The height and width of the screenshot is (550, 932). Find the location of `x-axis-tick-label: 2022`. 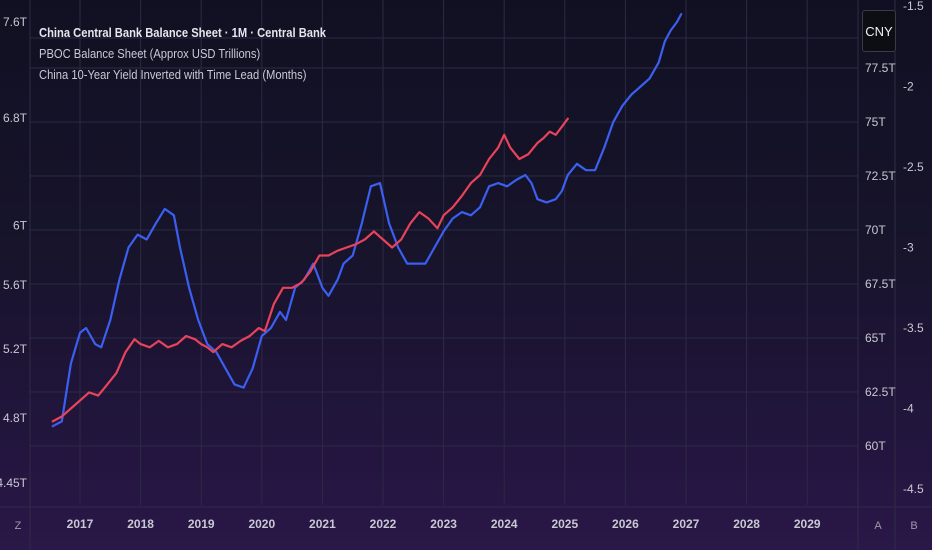

x-axis-tick-label: 2022 is located at coordinates (383, 524).